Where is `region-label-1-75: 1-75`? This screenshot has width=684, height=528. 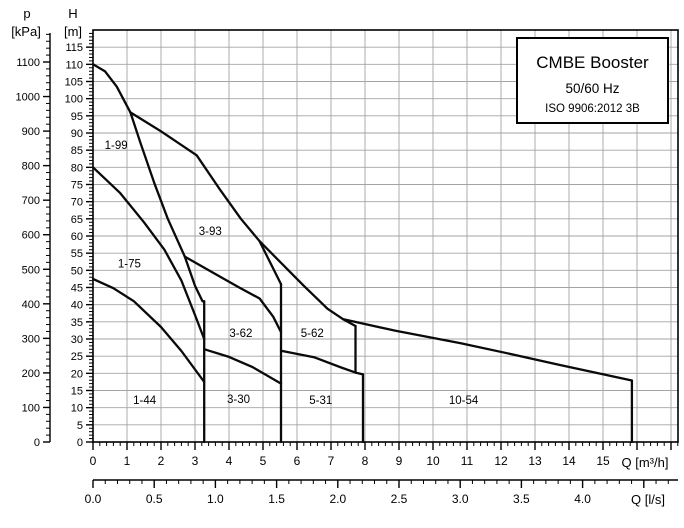 region-label-1-75: 1-75 is located at coordinates (129, 264).